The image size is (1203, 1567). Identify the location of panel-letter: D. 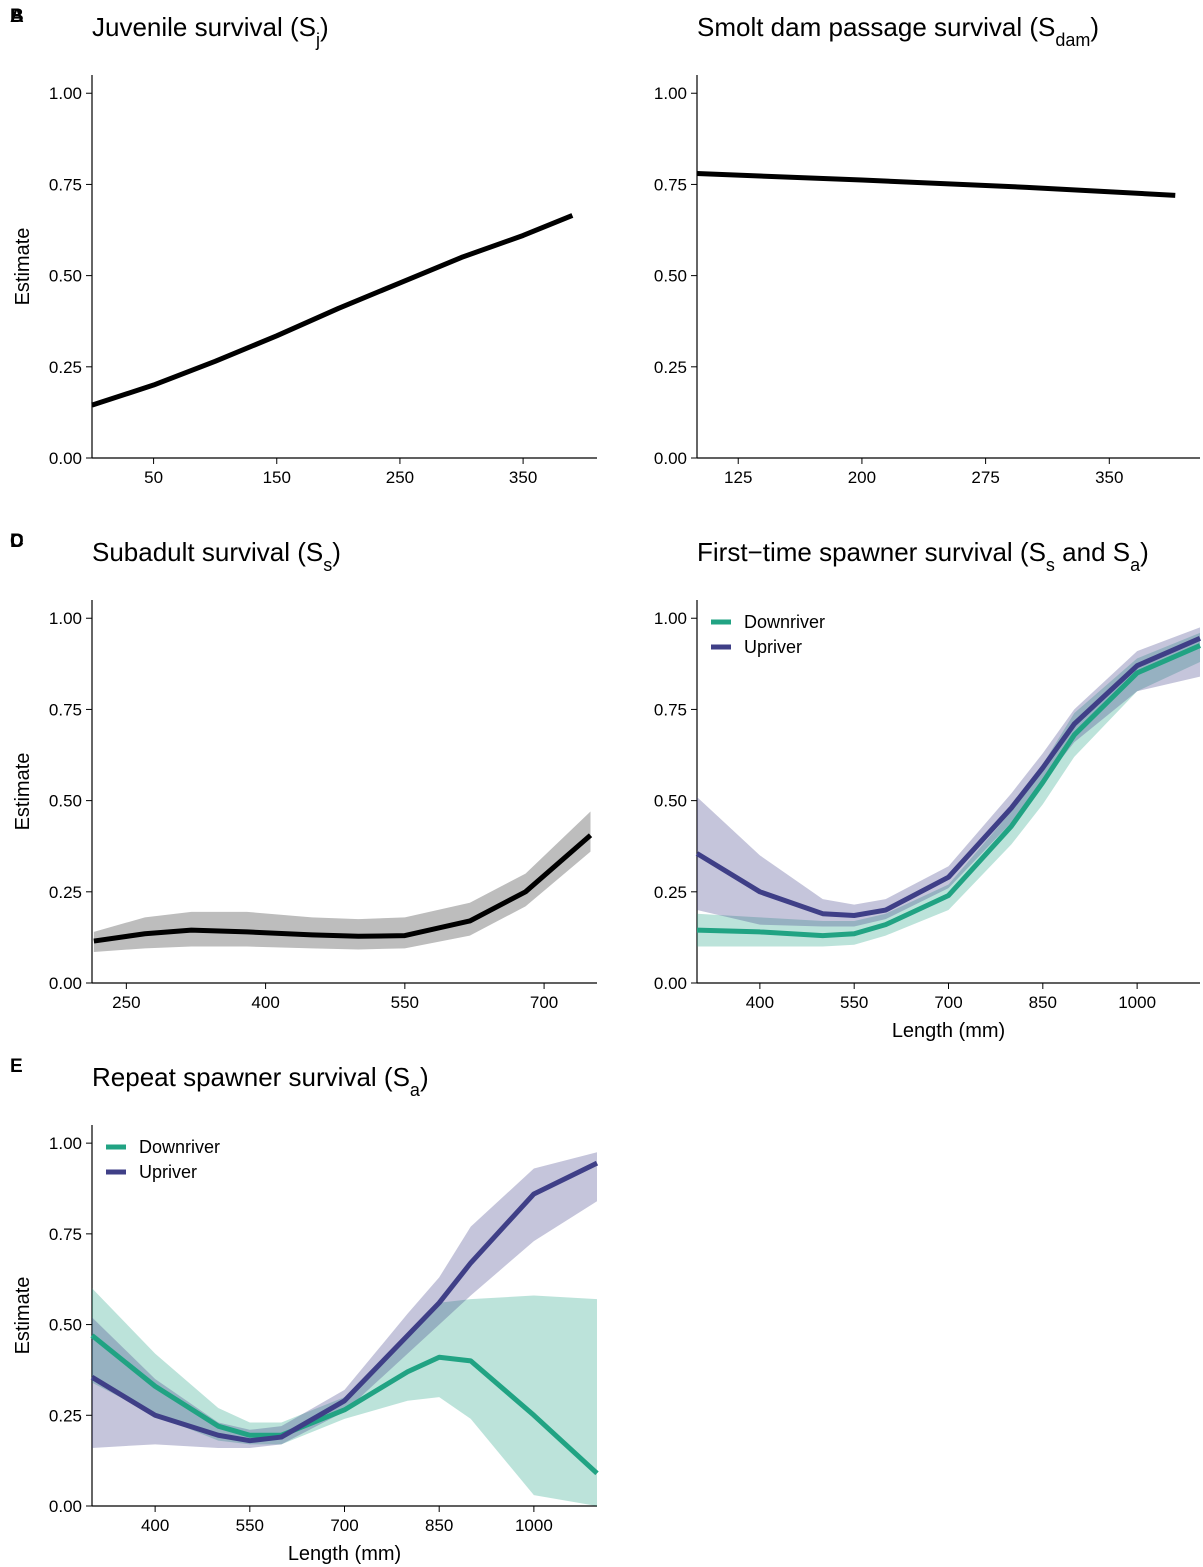
(17, 541).